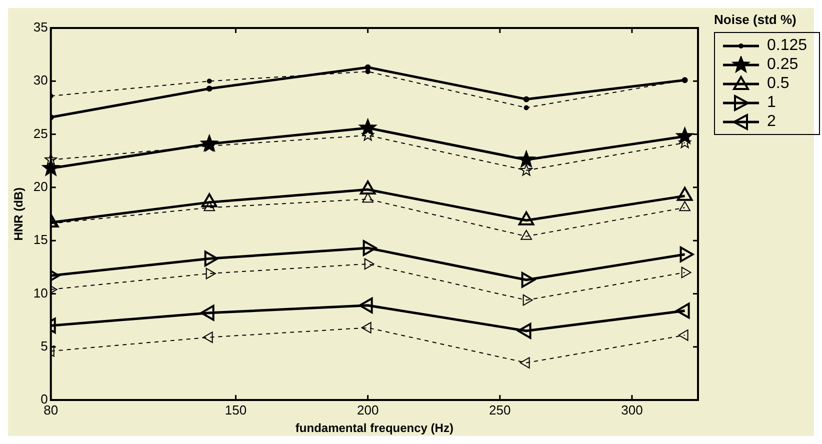 This screenshot has width=822, height=444. I want to click on x-tick-label: 150, so click(235, 410).